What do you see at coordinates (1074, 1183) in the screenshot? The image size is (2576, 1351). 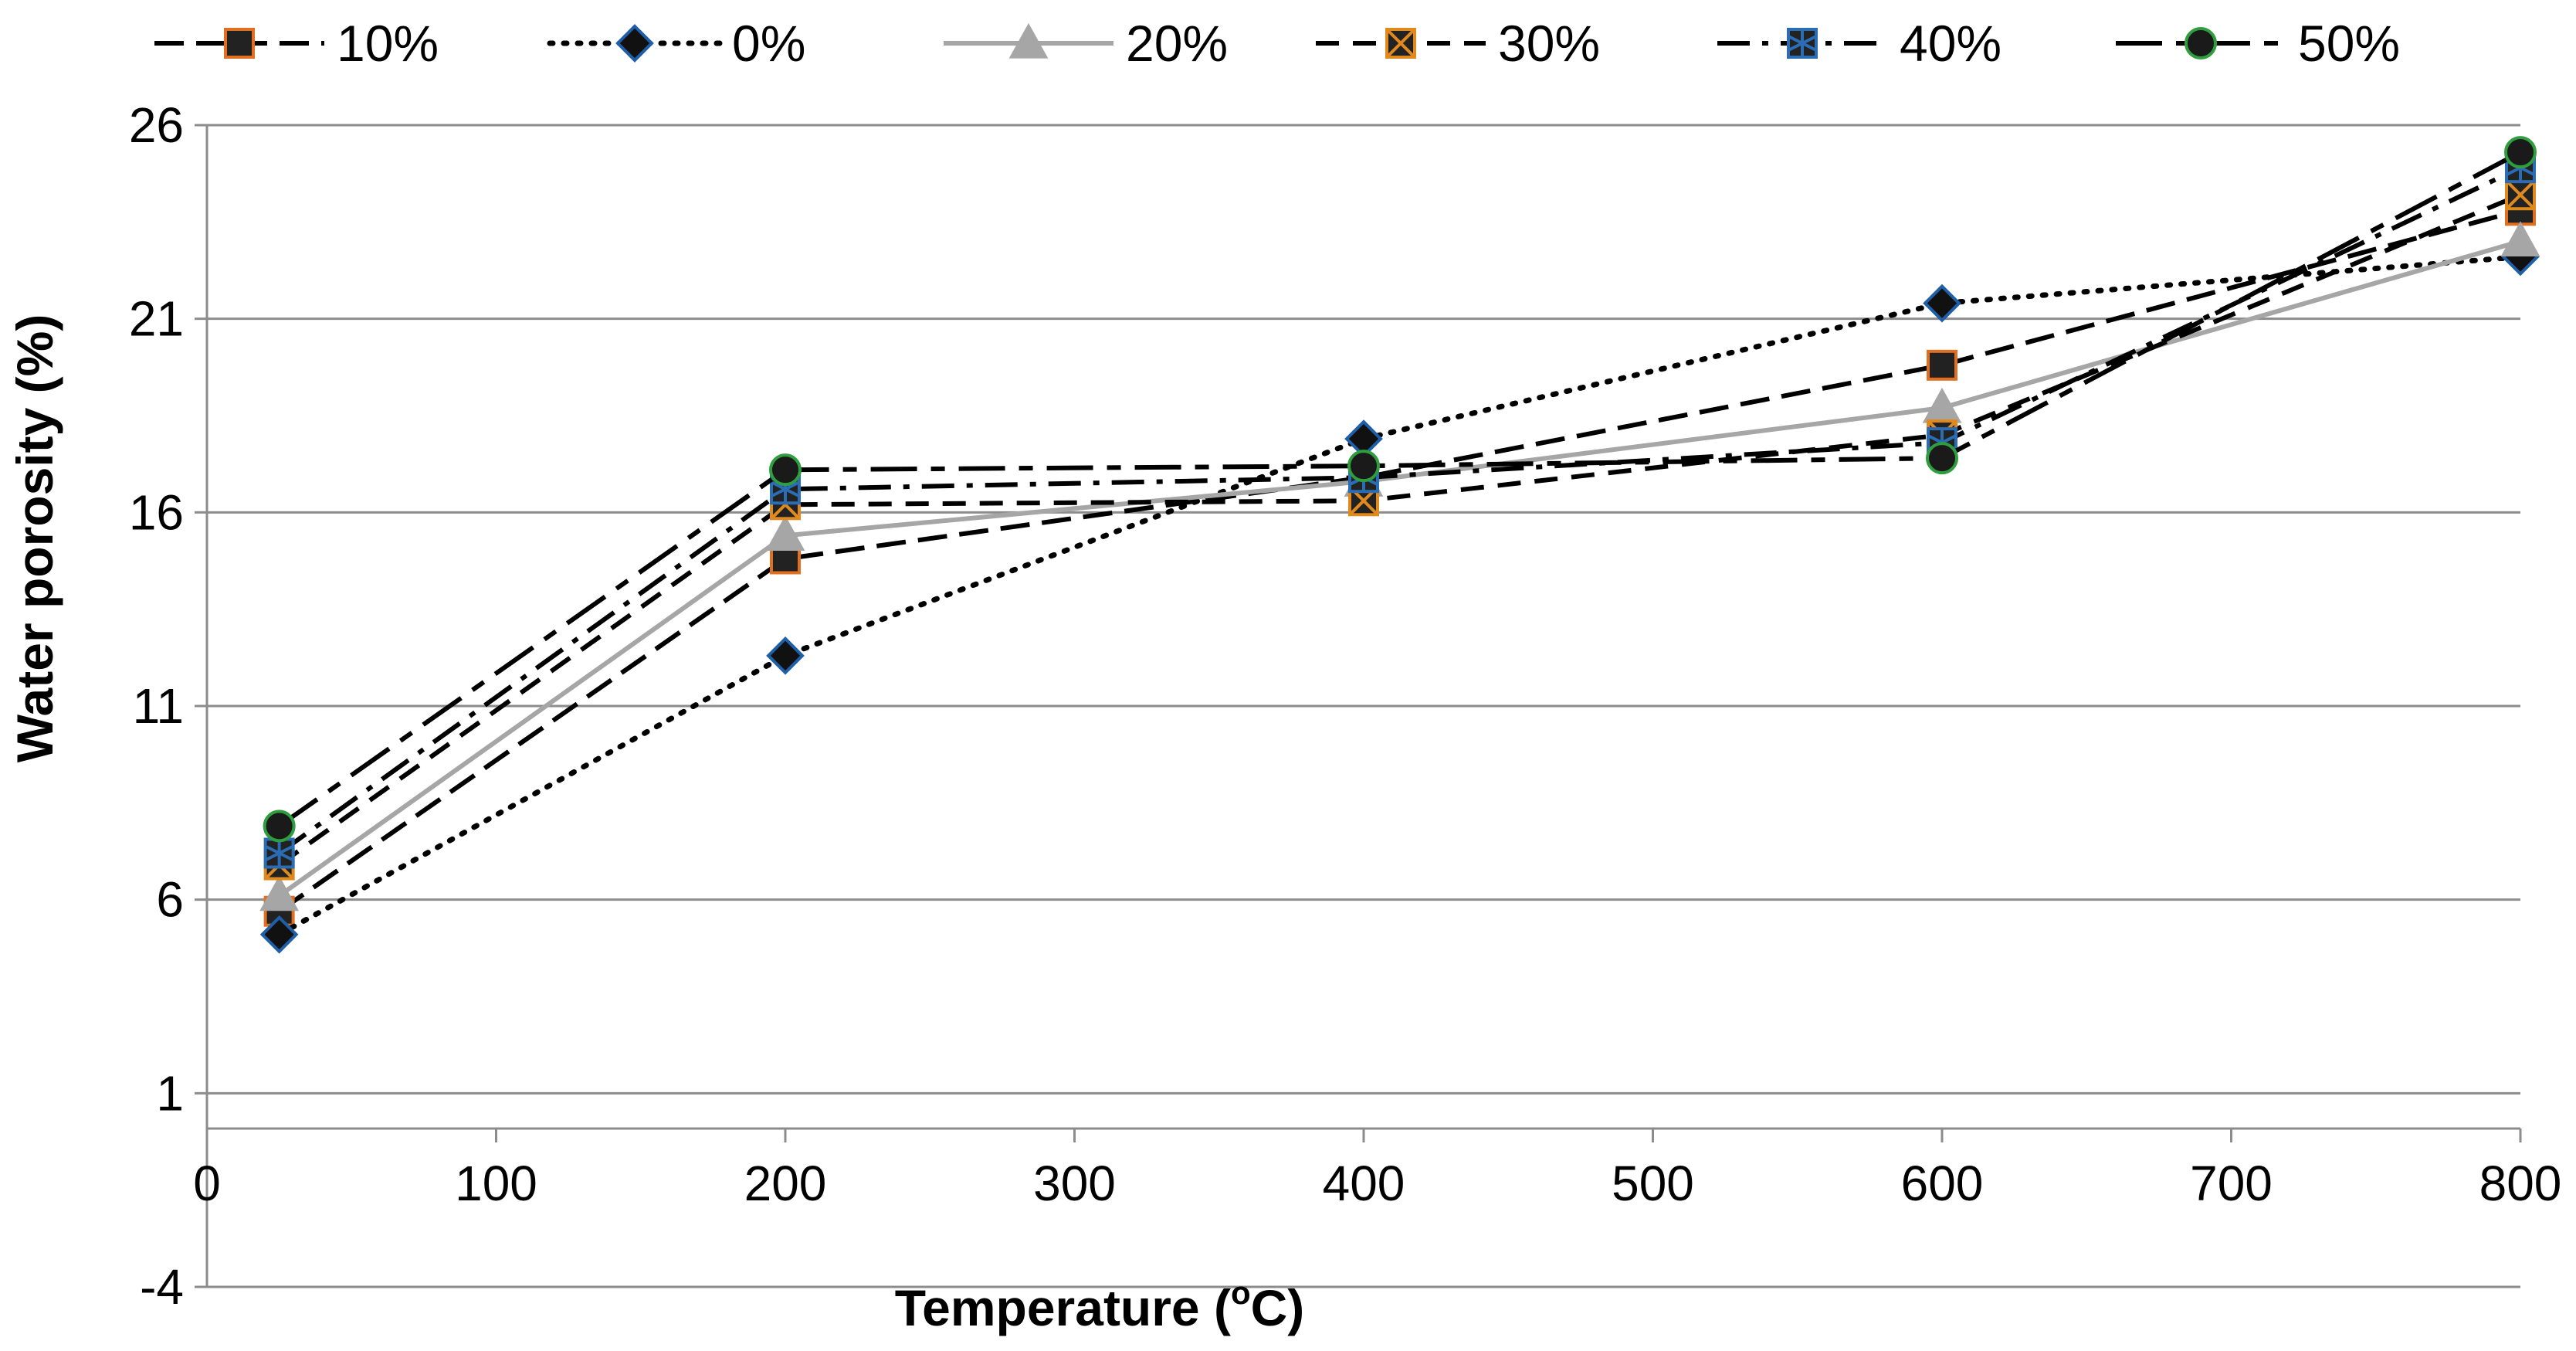 I see `x-tick-label: 300` at bounding box center [1074, 1183].